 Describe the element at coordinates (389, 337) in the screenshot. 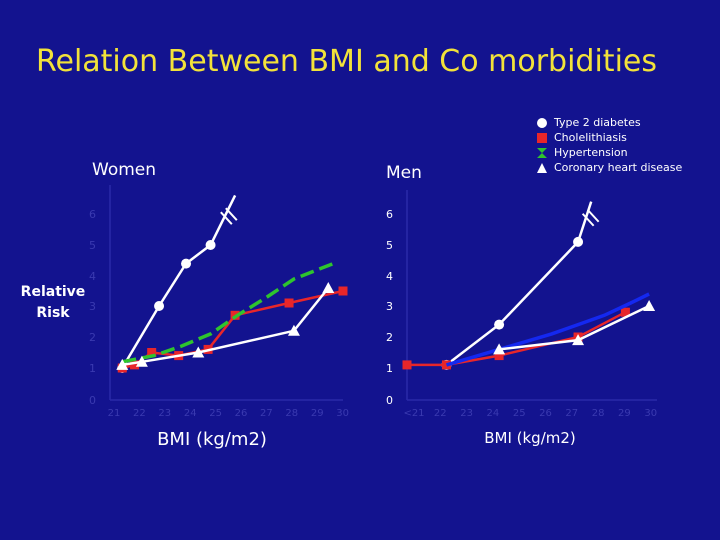

I see `men-y-tick-label: 2` at that location.